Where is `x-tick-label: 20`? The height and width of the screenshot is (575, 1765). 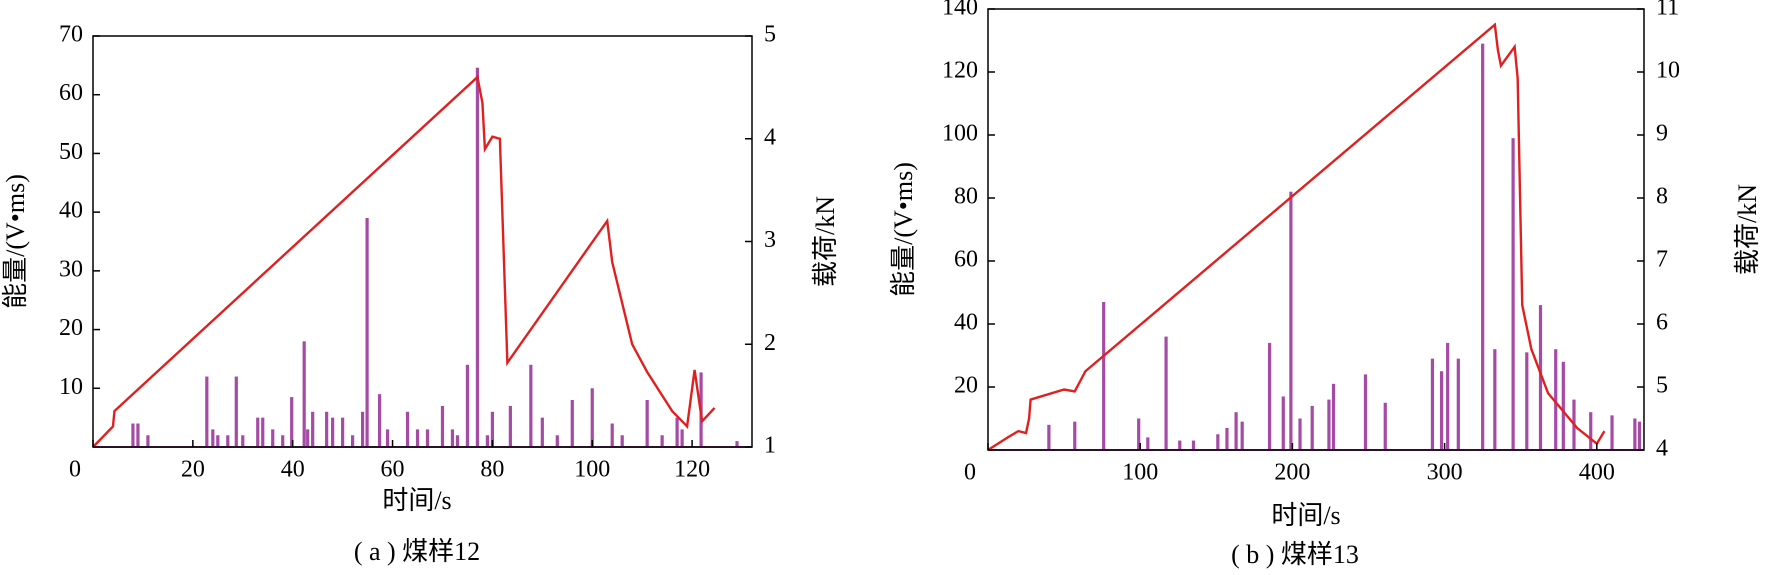 x-tick-label: 20 is located at coordinates (193, 470).